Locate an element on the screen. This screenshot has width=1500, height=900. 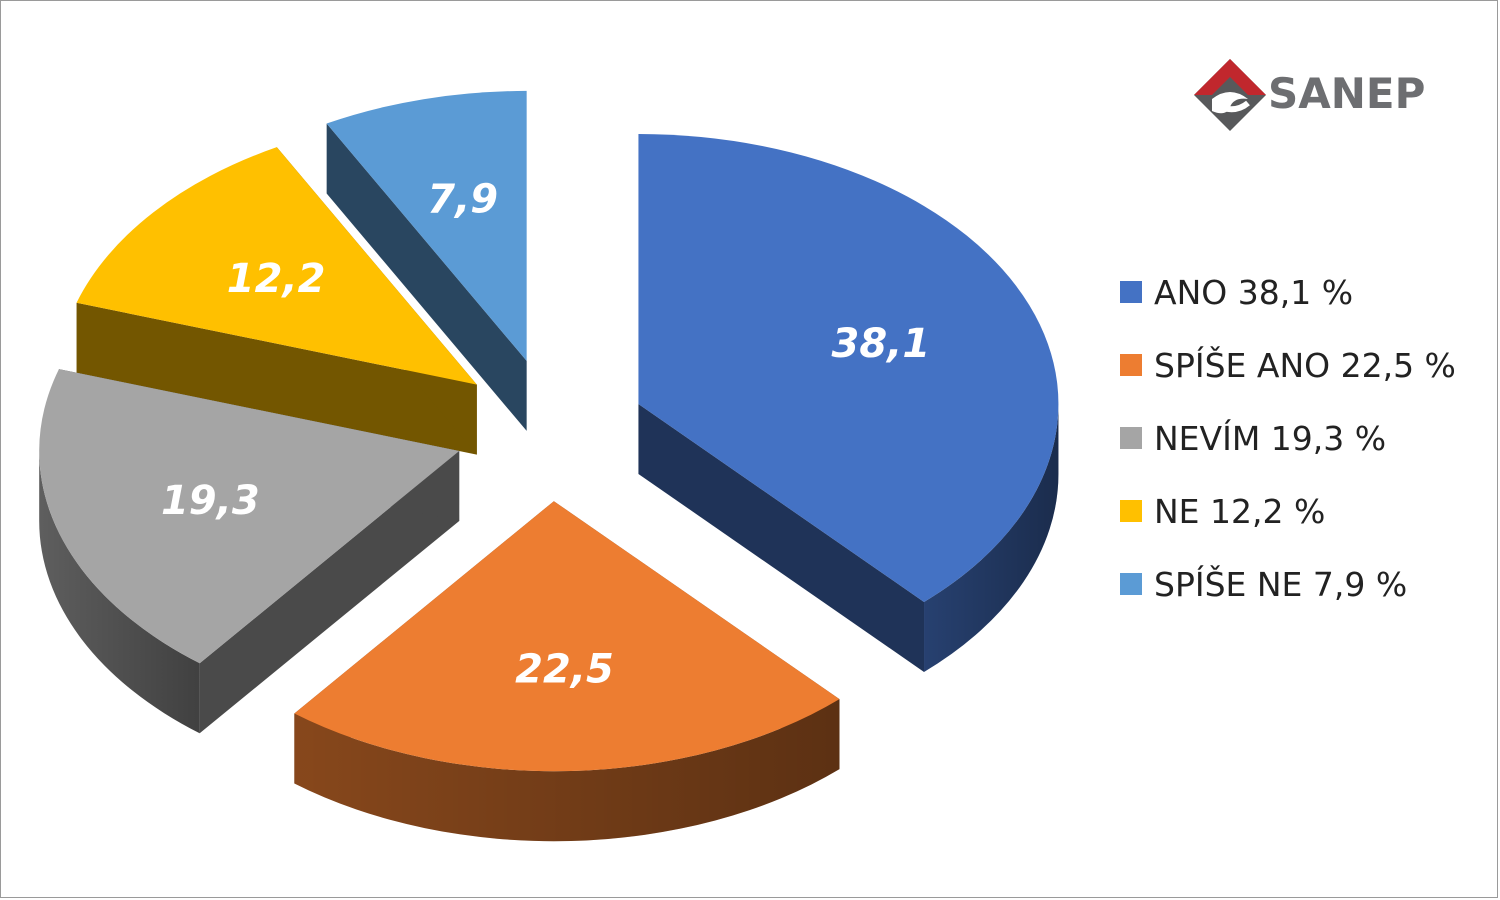
pie-slice-ne is located at coordinates (276, 301).